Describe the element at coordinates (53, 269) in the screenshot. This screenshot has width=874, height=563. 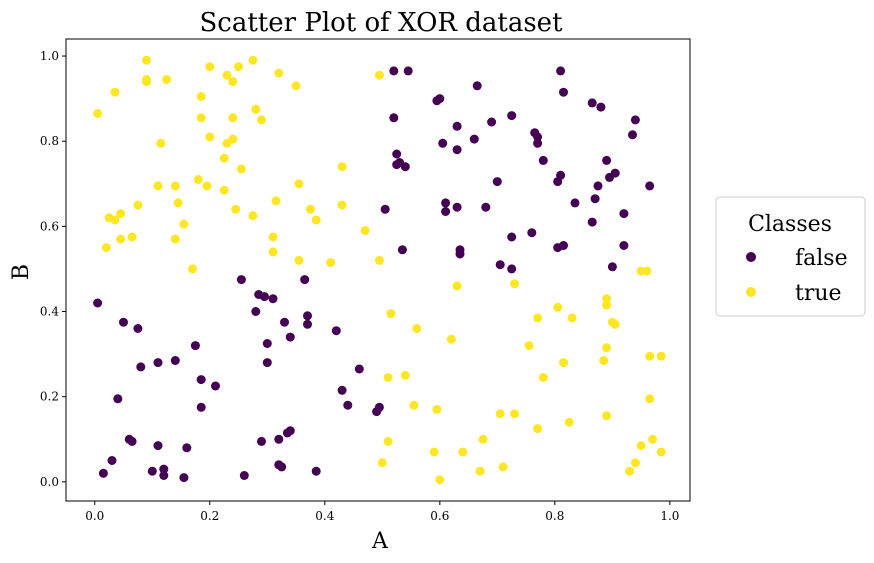
I see `y-axis-ticks: 0.0 0.2 0.4 0.6 0.8 1.0` at that location.